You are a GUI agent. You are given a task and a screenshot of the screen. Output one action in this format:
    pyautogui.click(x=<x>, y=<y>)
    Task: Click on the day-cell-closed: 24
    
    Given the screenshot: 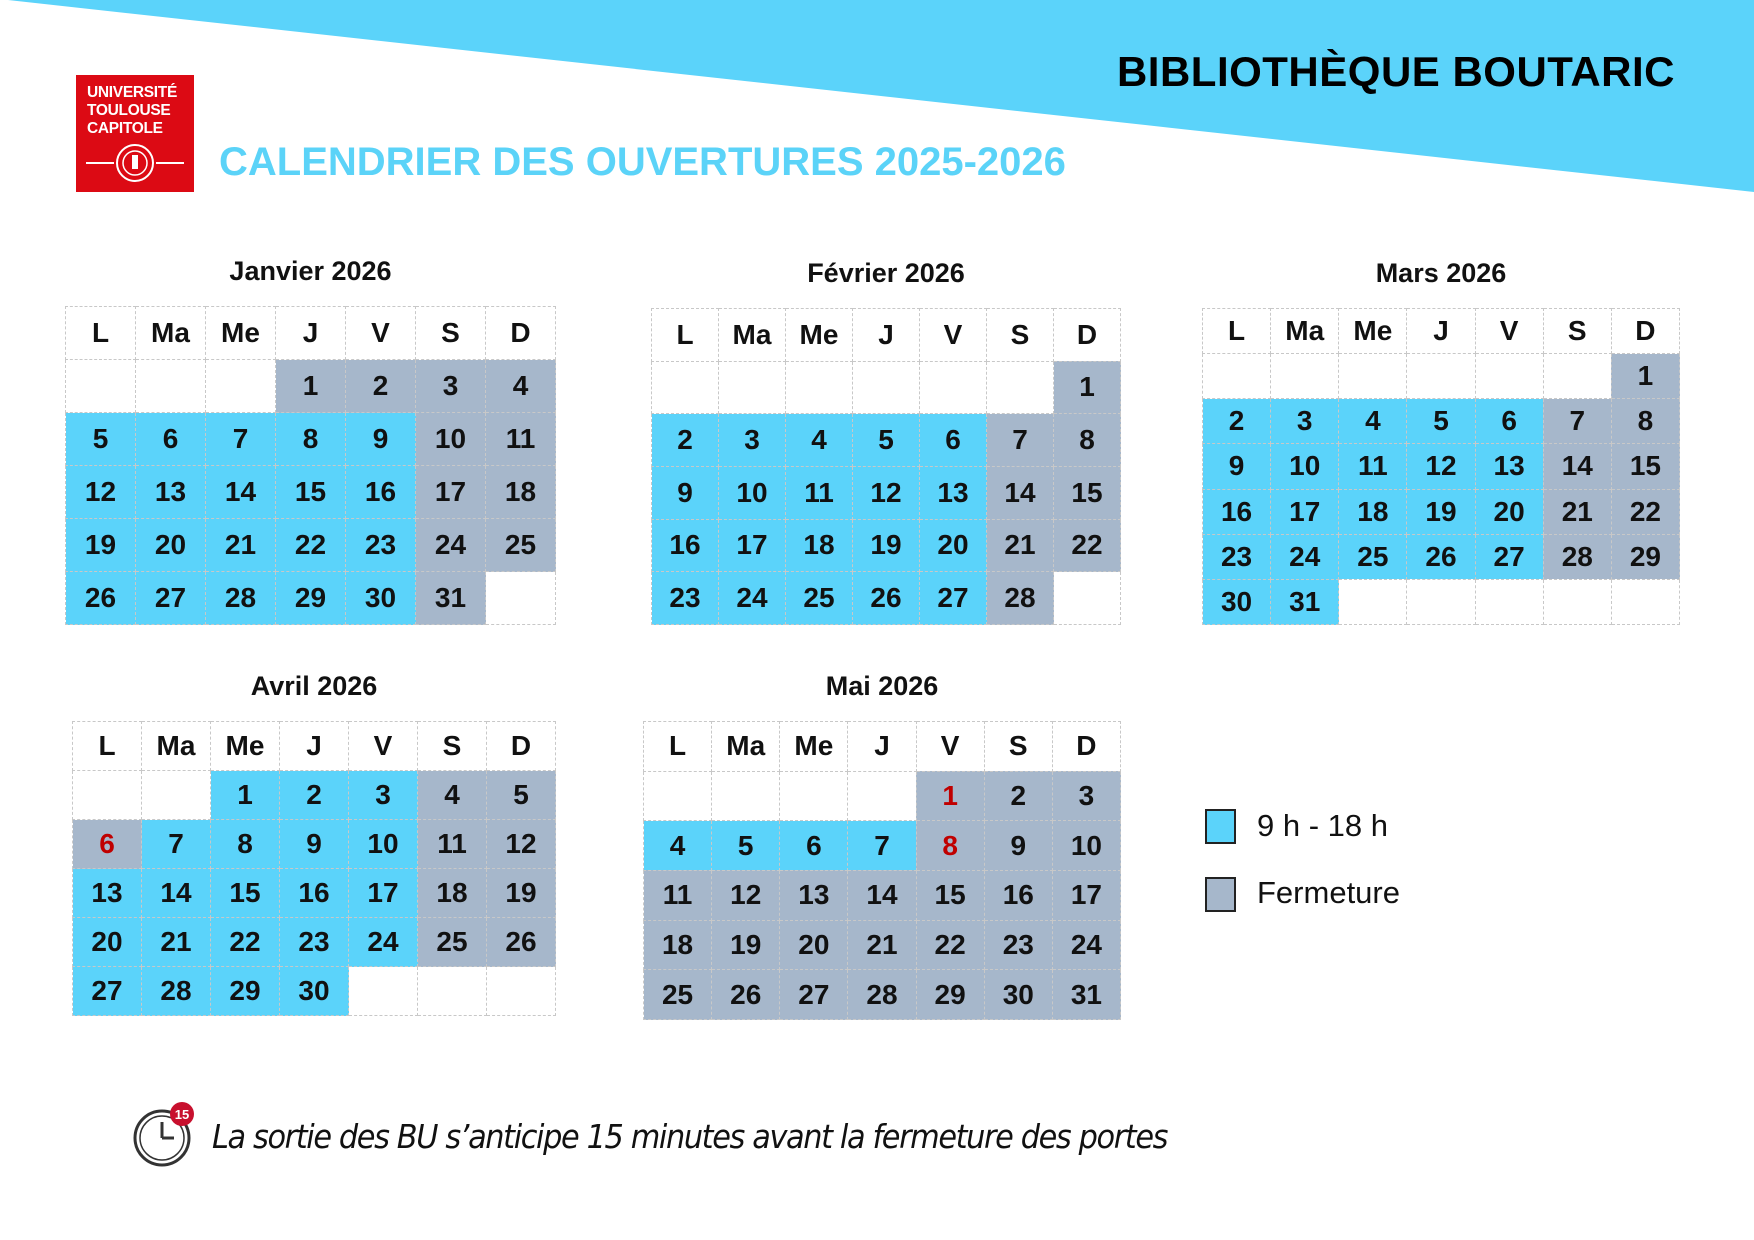 What is the action you would take?
    pyautogui.click(x=1086, y=945)
    